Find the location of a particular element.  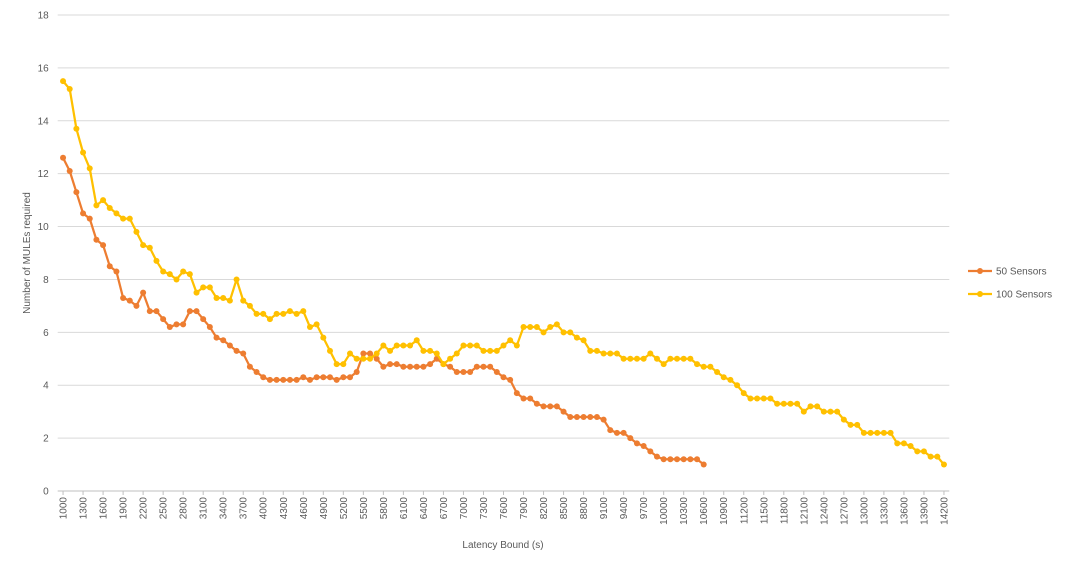

x-tick-label: 12100 is located at coordinates (804, 511).